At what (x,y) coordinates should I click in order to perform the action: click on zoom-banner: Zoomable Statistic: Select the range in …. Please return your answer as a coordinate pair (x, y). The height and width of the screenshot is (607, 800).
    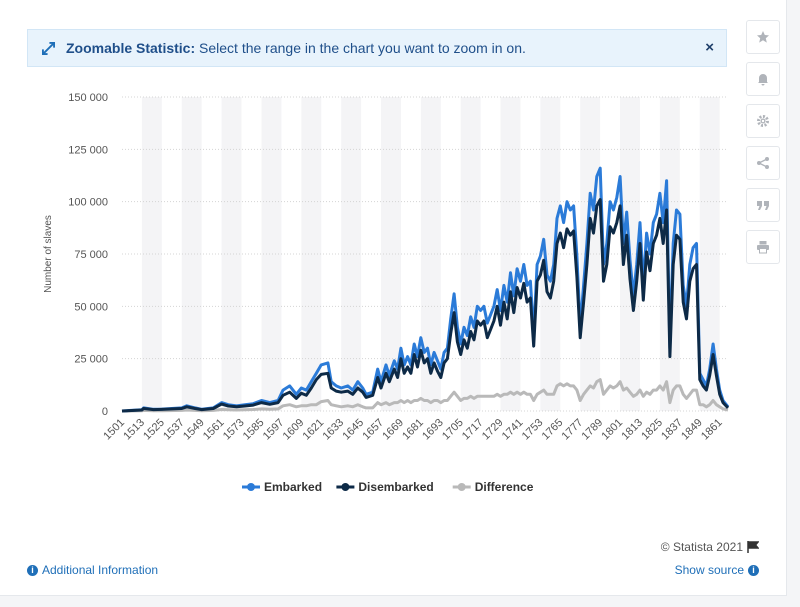
    Looking at the image, I should click on (377, 48).